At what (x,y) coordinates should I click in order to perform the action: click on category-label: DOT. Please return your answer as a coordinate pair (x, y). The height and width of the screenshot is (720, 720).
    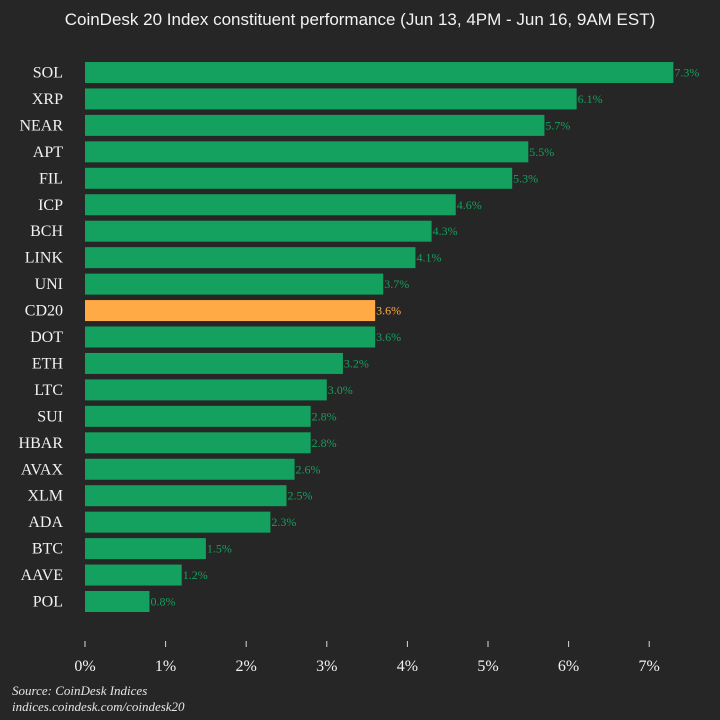
    Looking at the image, I should click on (46, 337).